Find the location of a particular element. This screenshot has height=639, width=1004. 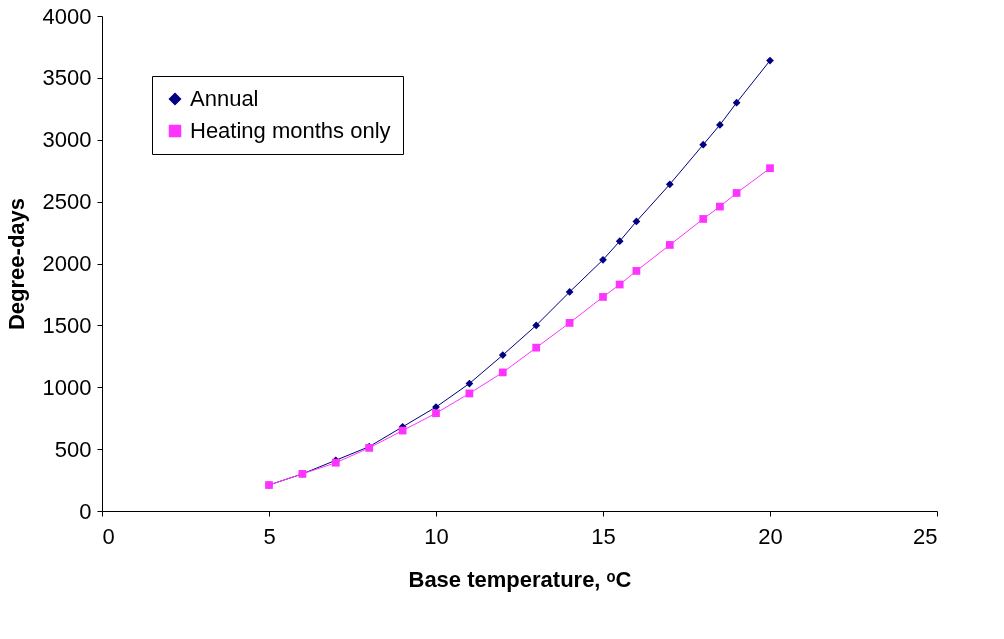

x-tick-label: 10 is located at coordinates (436, 536).